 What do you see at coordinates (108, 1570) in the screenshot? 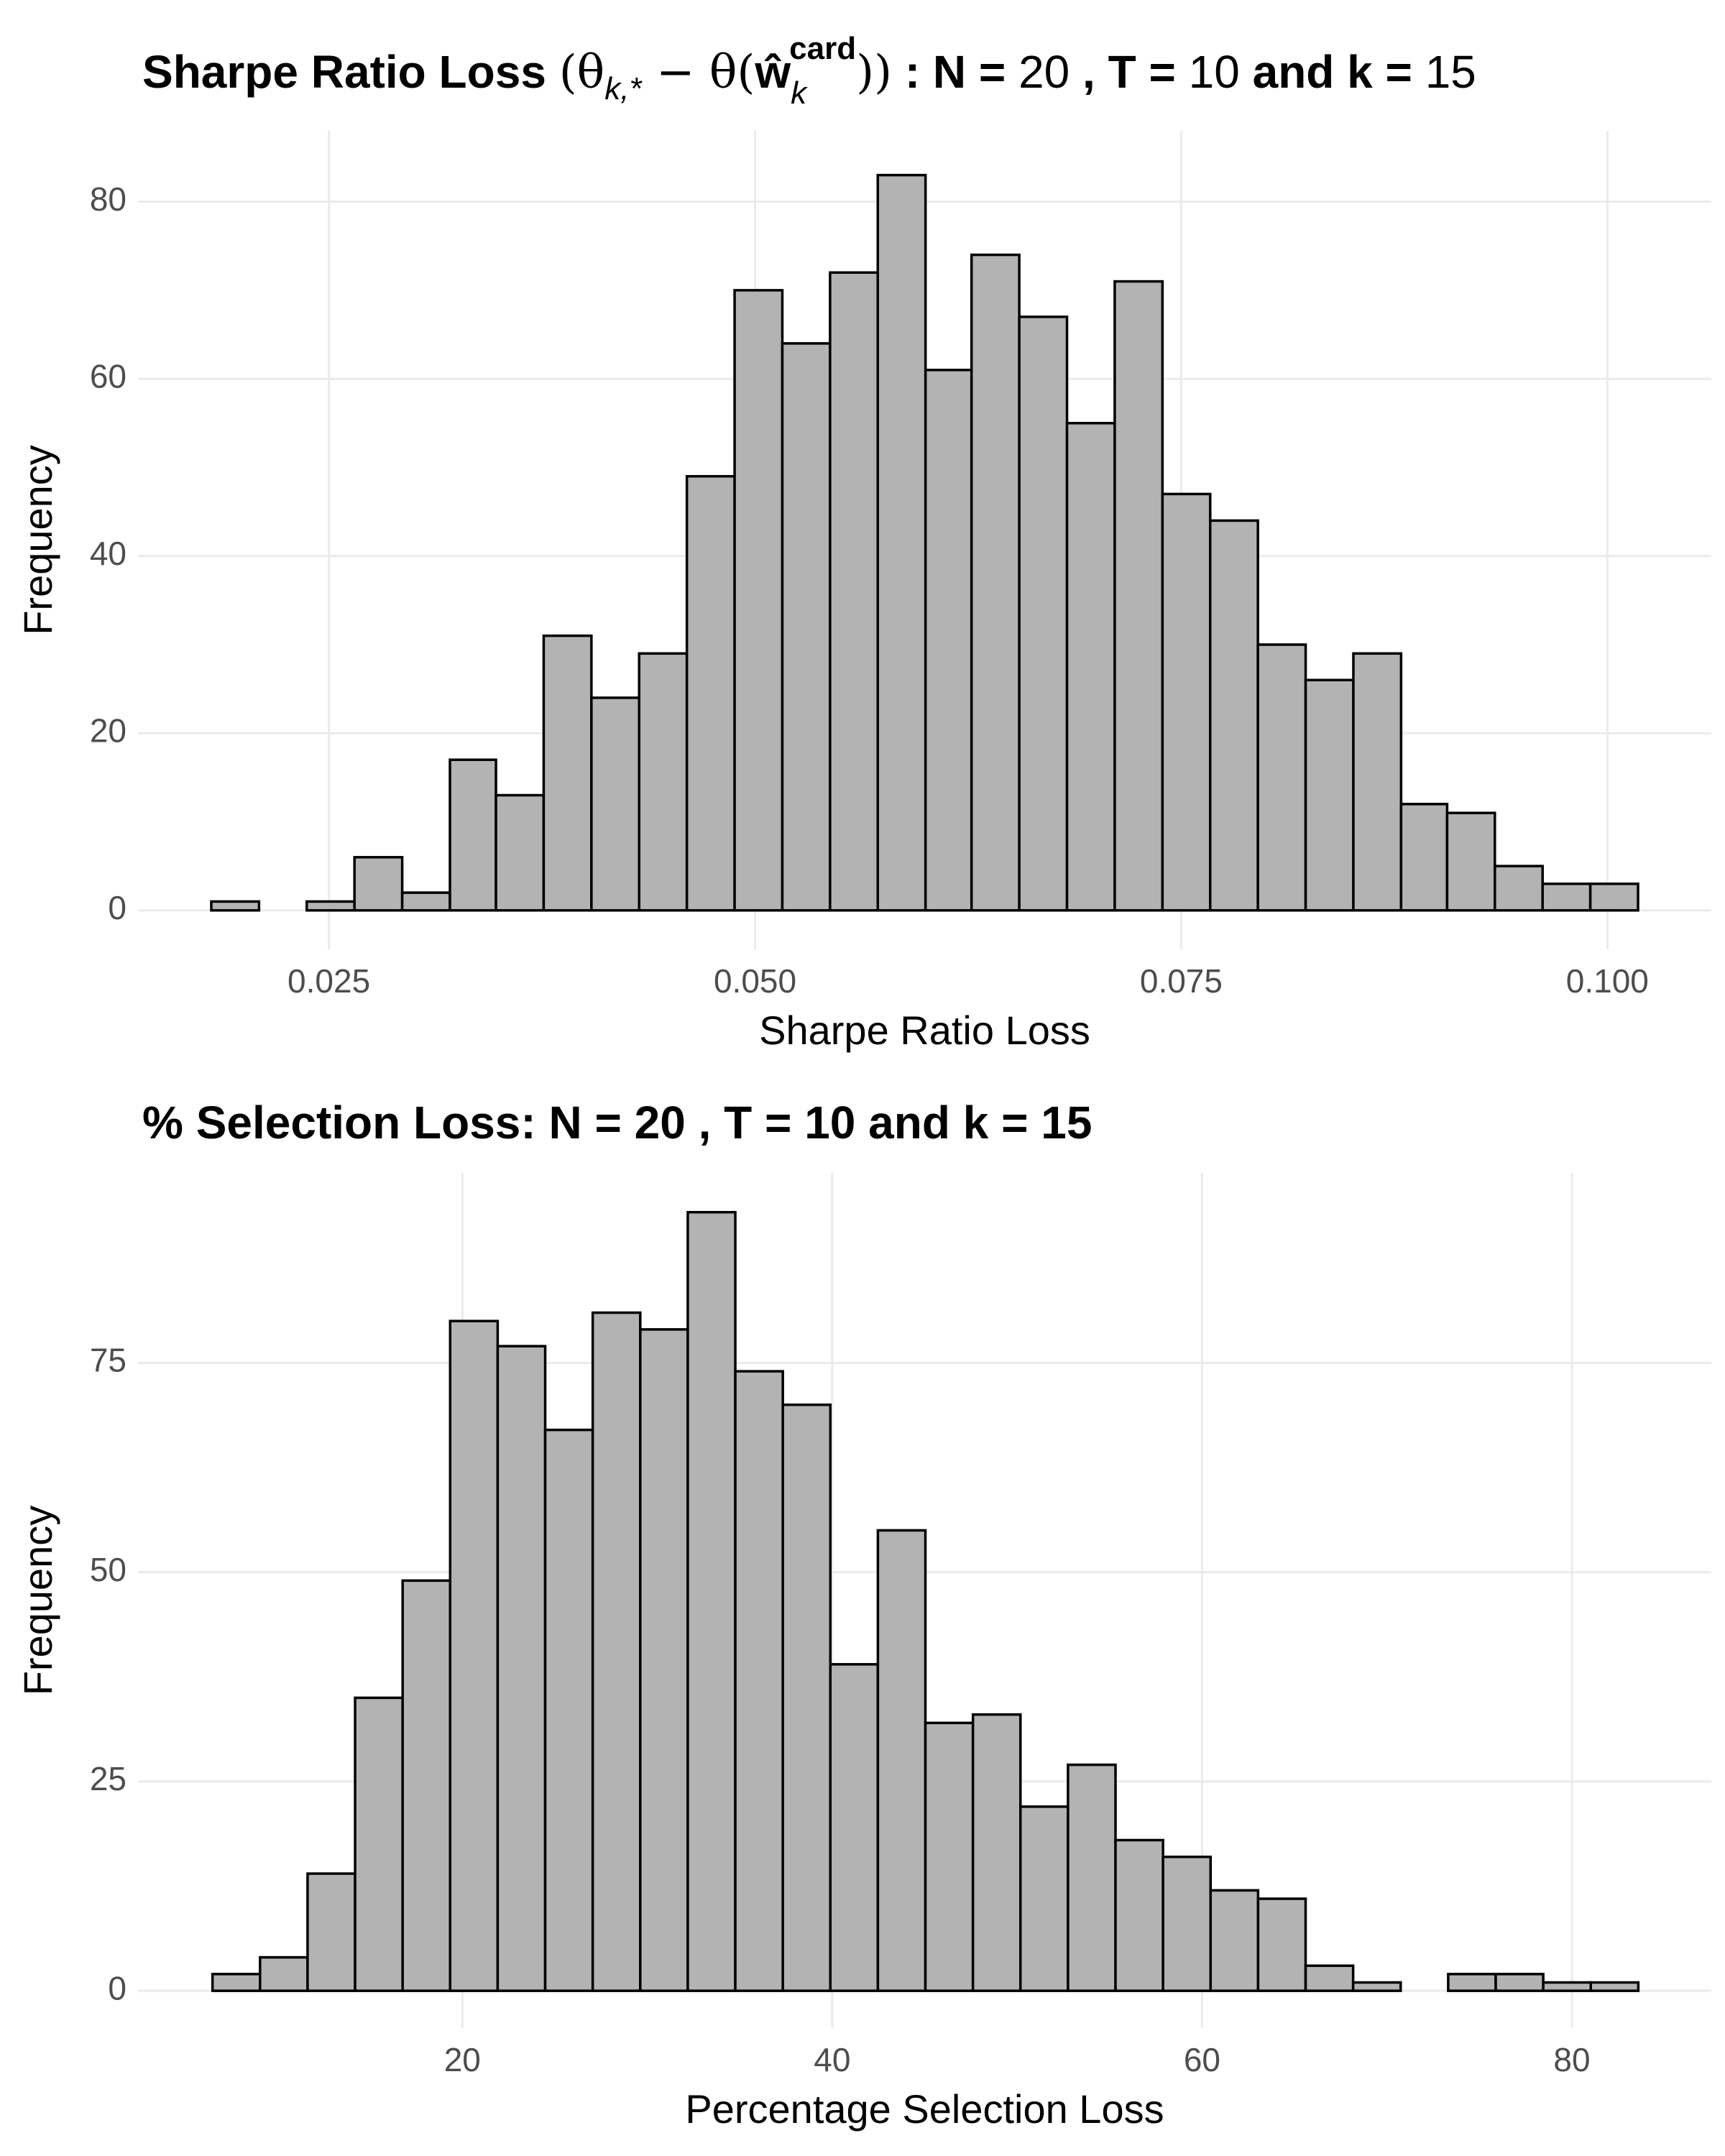
I see `y-tick-label: 50` at bounding box center [108, 1570].